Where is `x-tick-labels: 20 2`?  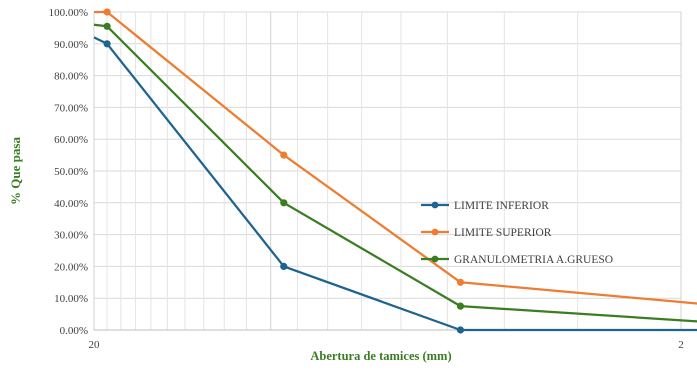 x-tick-labels: 20 2 is located at coordinates (386, 345).